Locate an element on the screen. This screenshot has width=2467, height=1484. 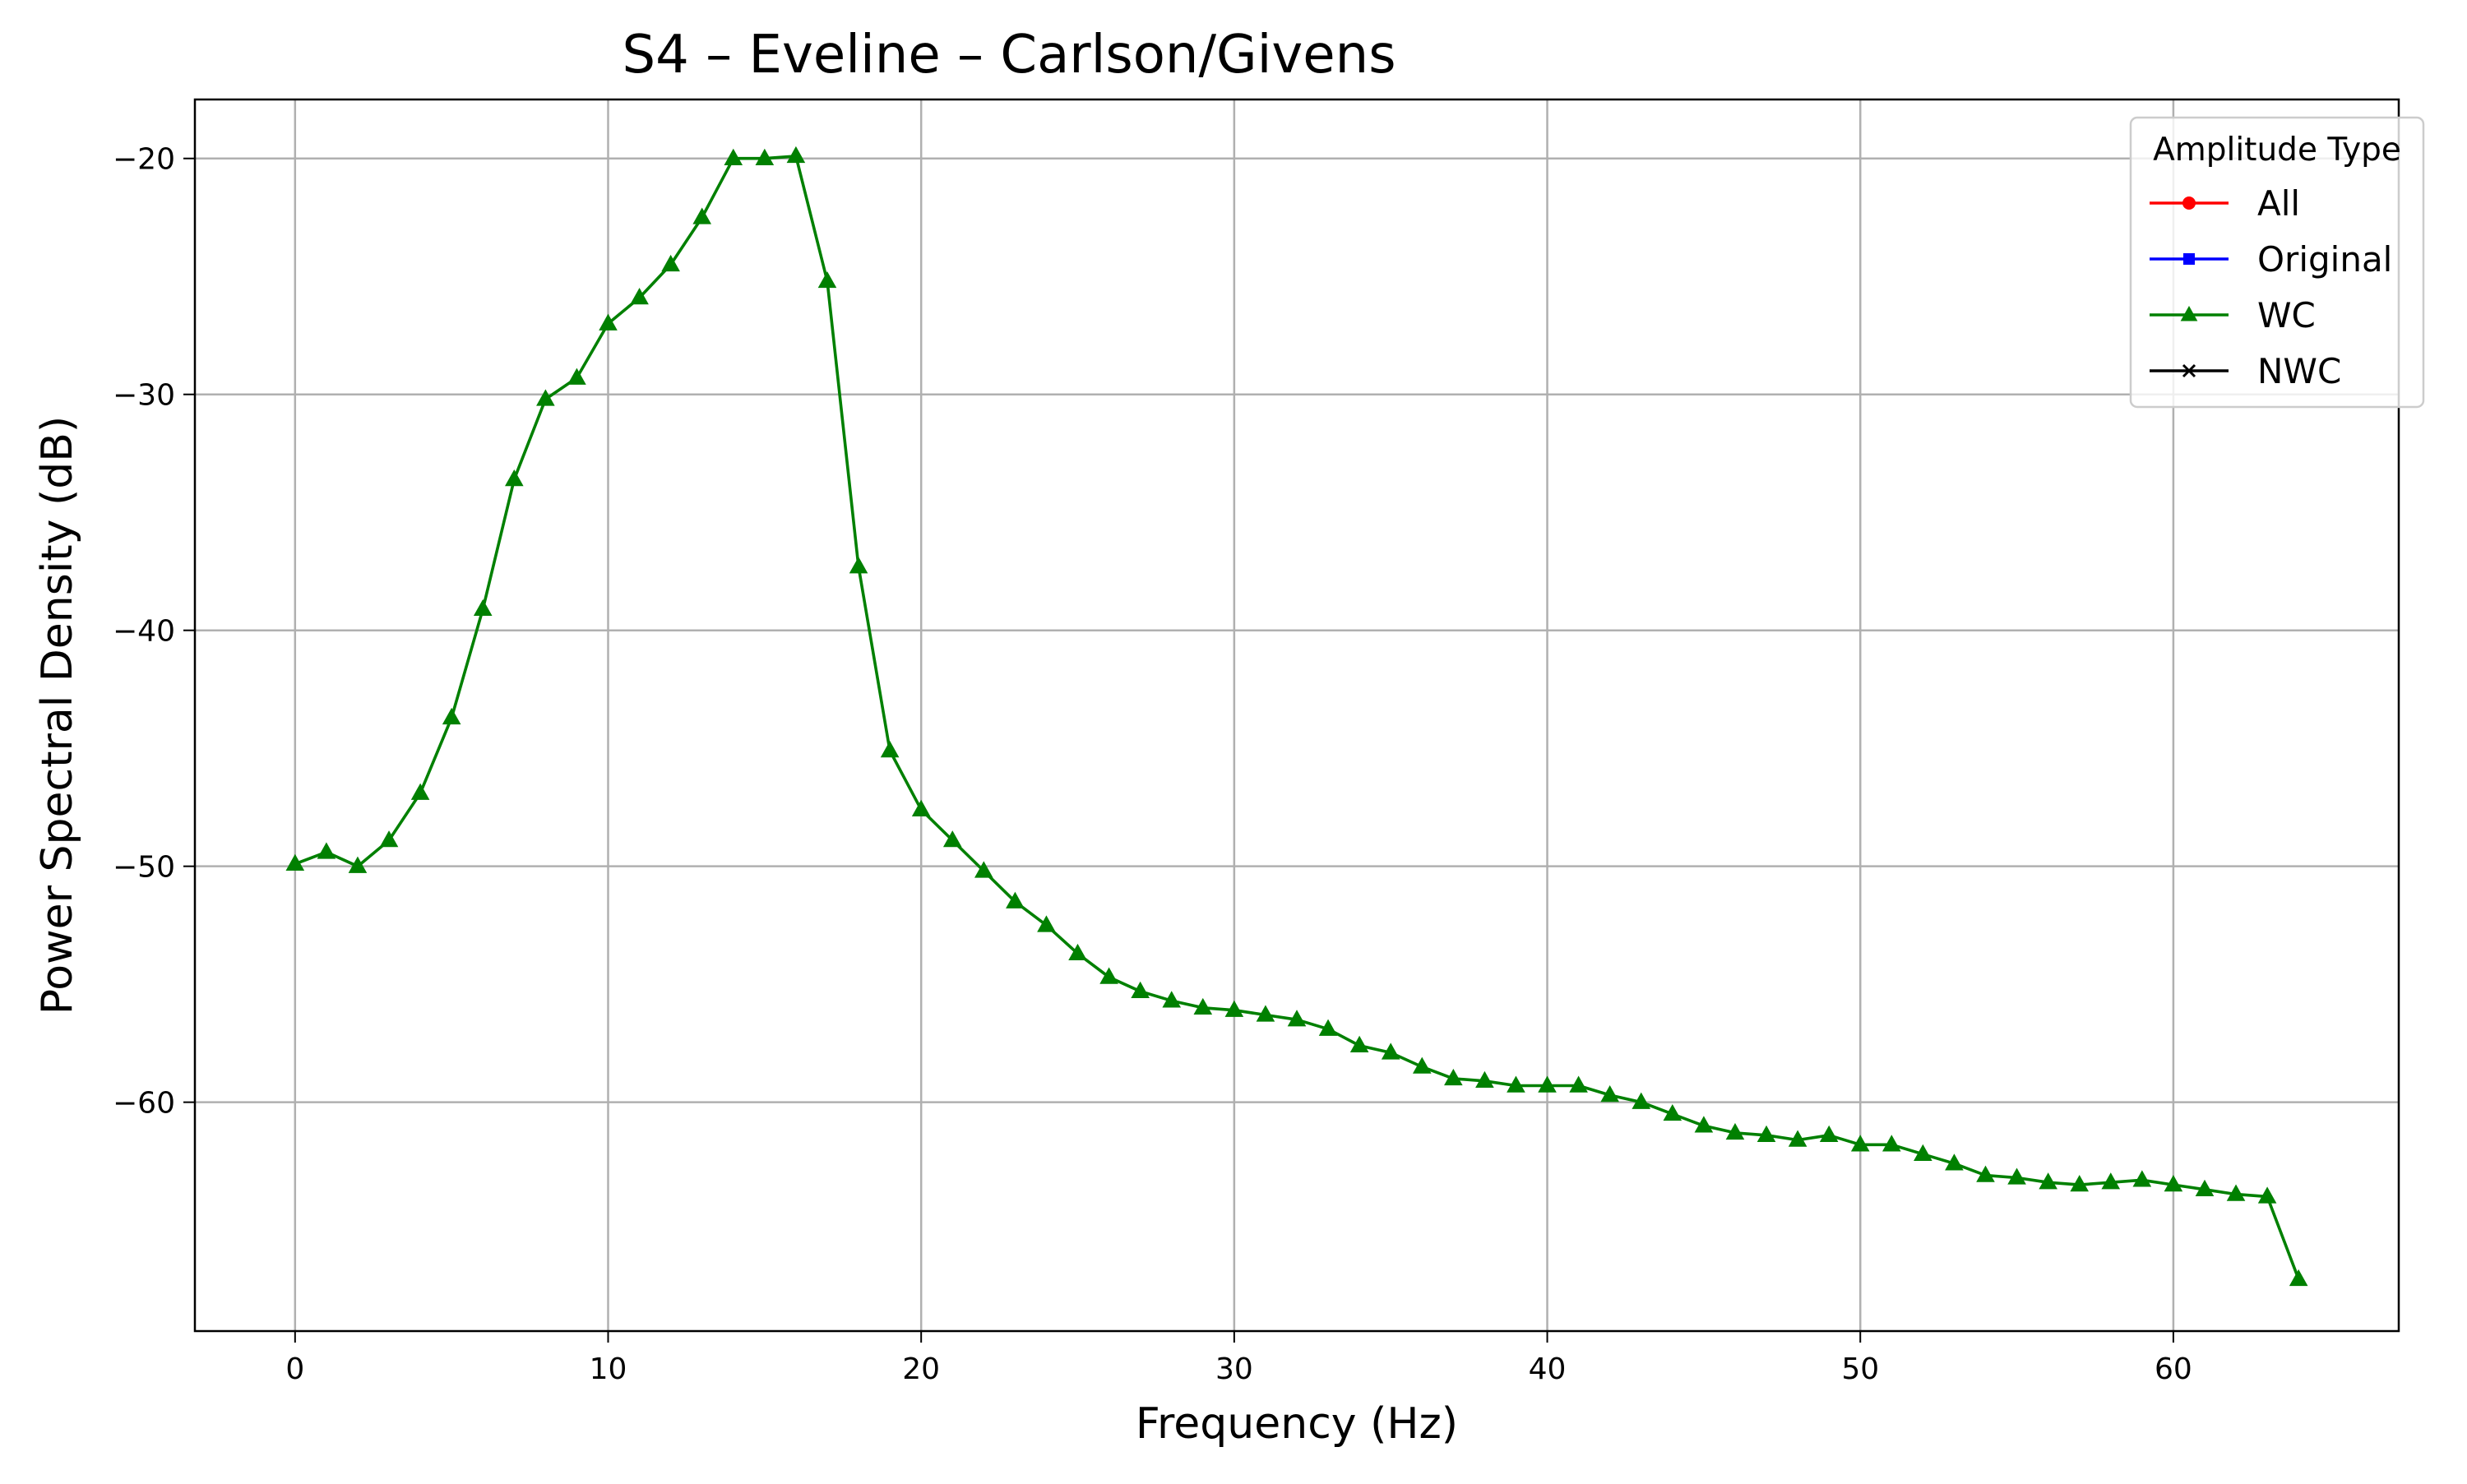
y-tick-label: −40 is located at coordinates (144, 632).